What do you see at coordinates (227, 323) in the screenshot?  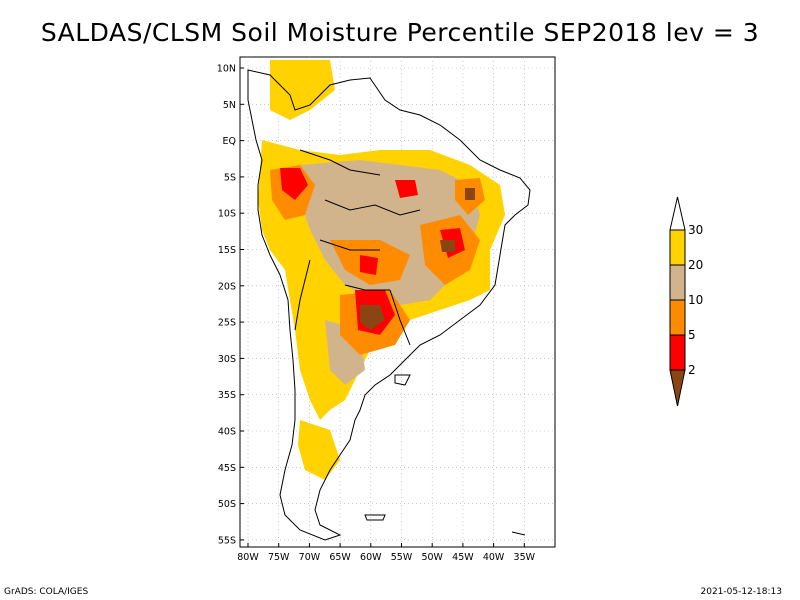 I see `lat-tick-label: 25S` at bounding box center [227, 323].